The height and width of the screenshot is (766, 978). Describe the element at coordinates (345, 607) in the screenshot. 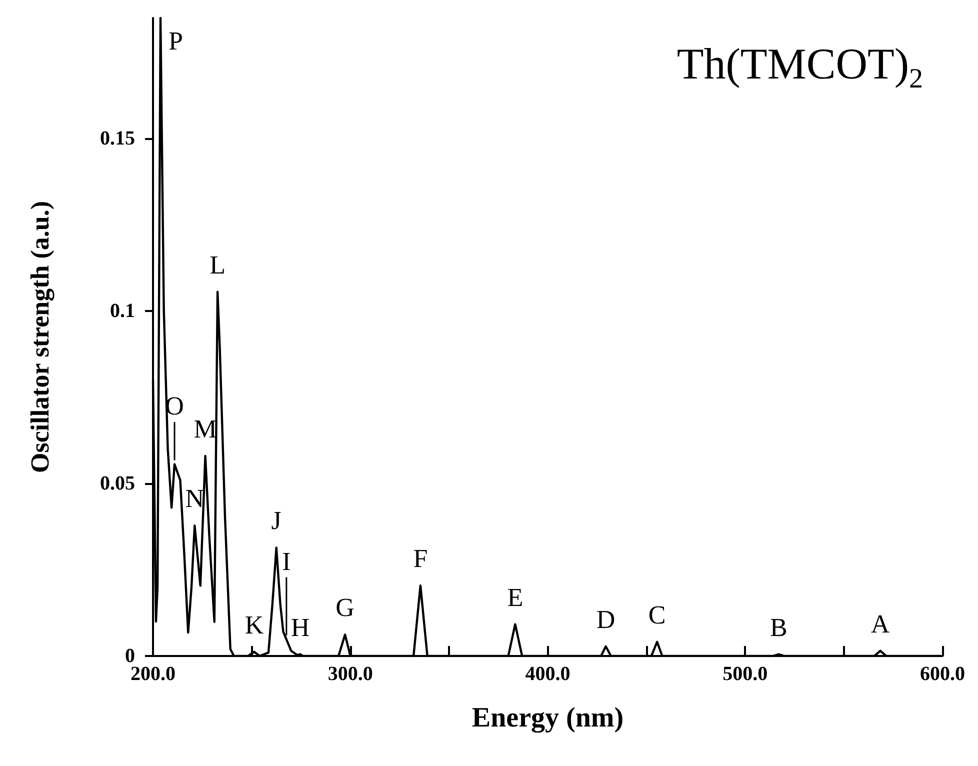

I see `annotation: G` at that location.